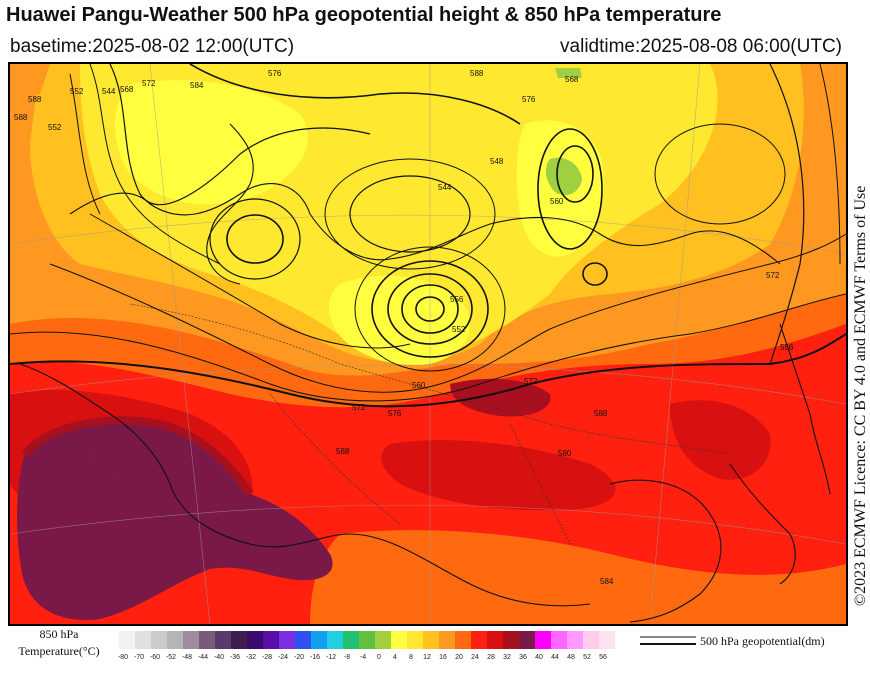  I want to click on colorbar-tick-label: -60, so click(155, 657).